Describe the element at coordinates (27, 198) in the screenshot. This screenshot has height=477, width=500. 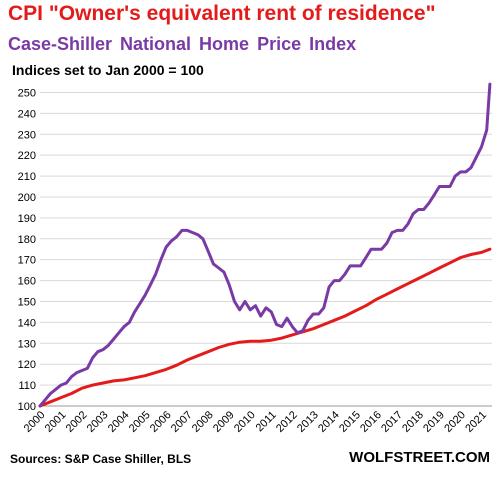
I see `y-tick-label: 200` at that location.